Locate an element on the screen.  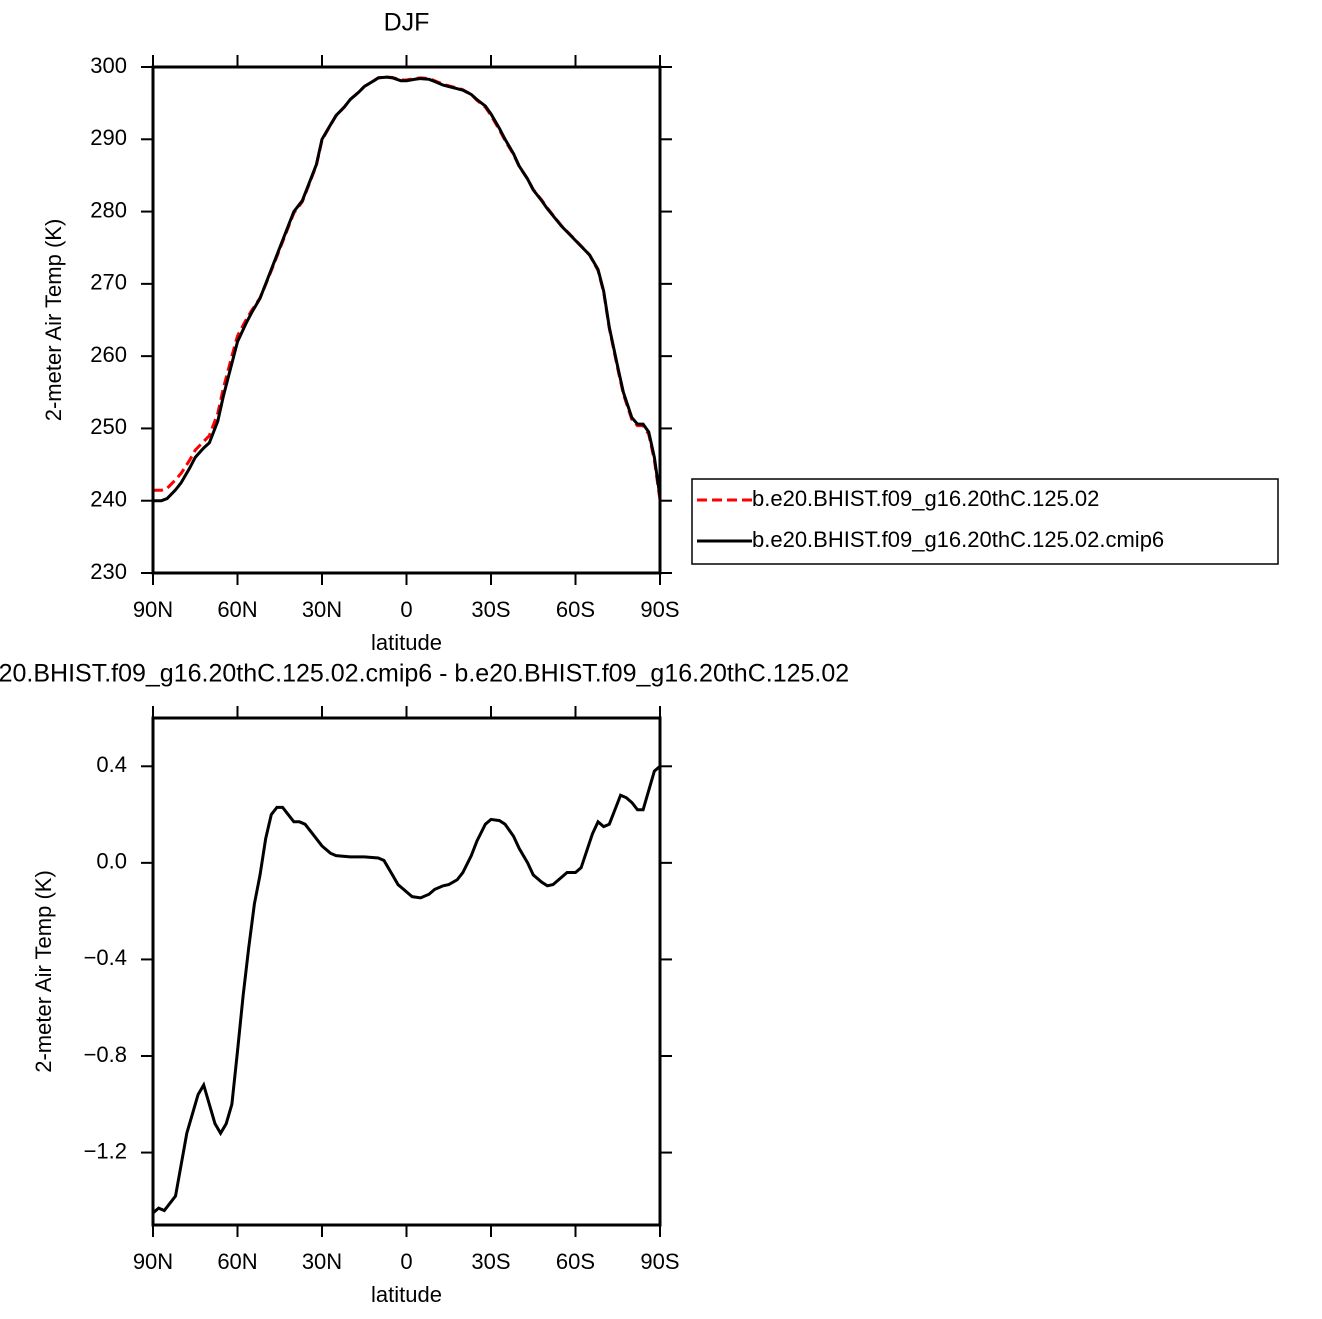
y-tick-label: 280 is located at coordinates (108, 209).